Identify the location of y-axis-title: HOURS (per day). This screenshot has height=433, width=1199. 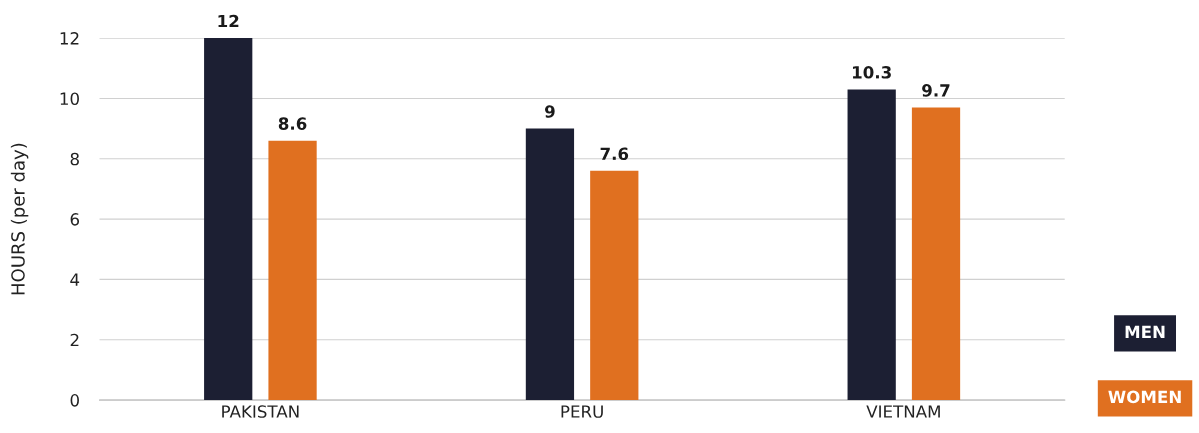
(19, 219).